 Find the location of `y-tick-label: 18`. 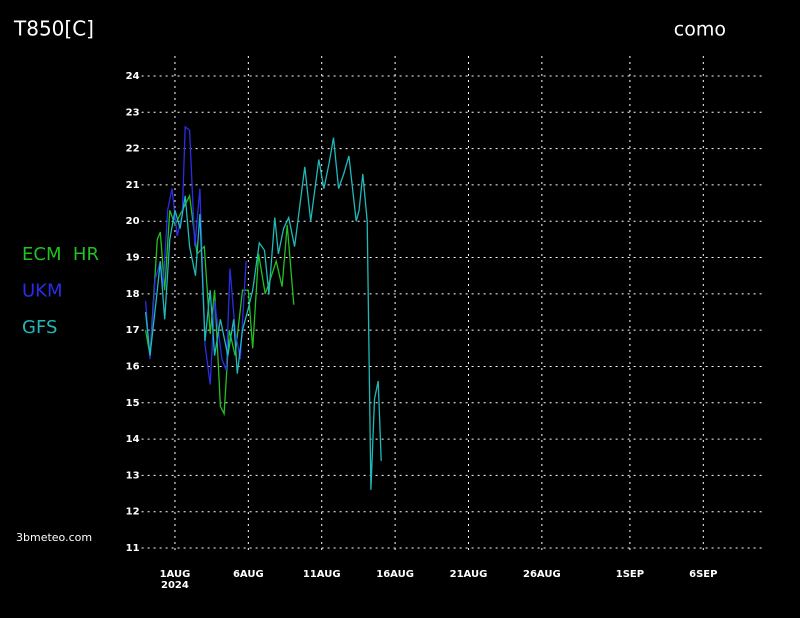

y-tick-label: 18 is located at coordinates (133, 294).